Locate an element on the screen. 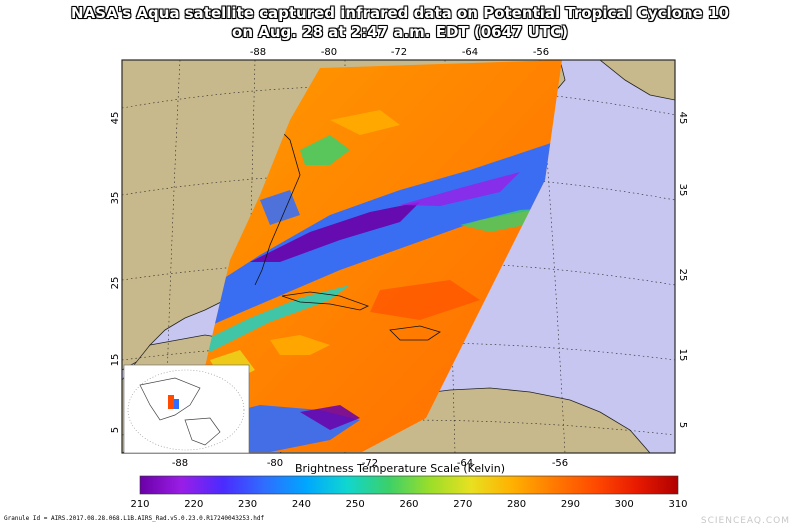 This screenshot has height=530, width=800. lon-tick-top: -56 is located at coordinates (541, 52).